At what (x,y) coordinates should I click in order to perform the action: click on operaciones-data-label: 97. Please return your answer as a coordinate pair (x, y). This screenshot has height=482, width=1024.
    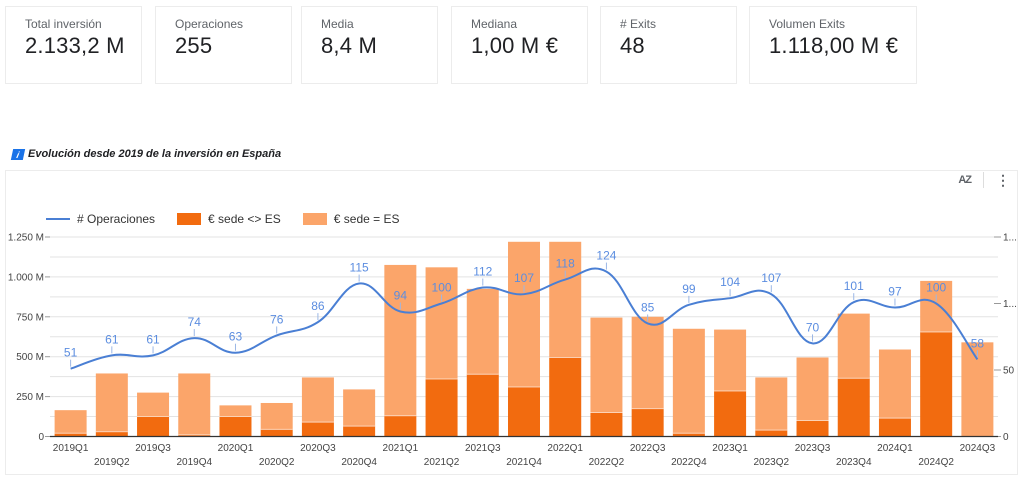
    Looking at the image, I should click on (895, 291).